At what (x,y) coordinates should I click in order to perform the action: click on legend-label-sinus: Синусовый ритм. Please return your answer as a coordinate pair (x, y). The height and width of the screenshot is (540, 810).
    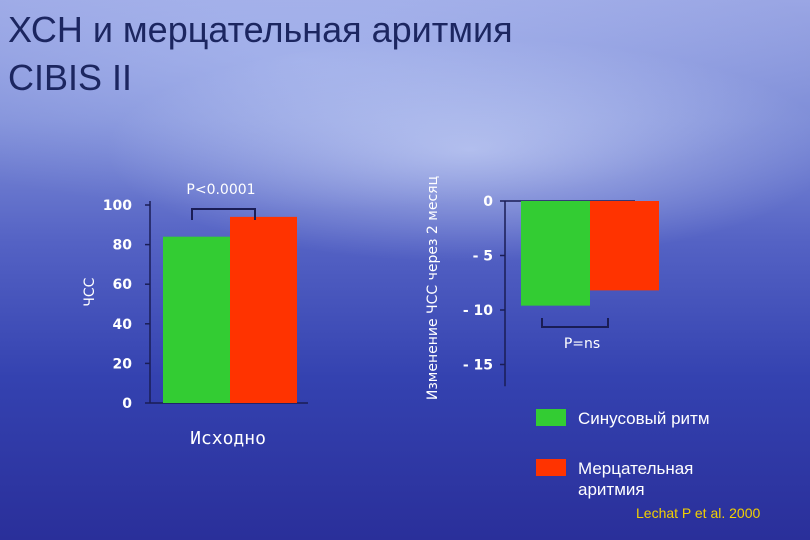
    Looking at the image, I should click on (644, 418).